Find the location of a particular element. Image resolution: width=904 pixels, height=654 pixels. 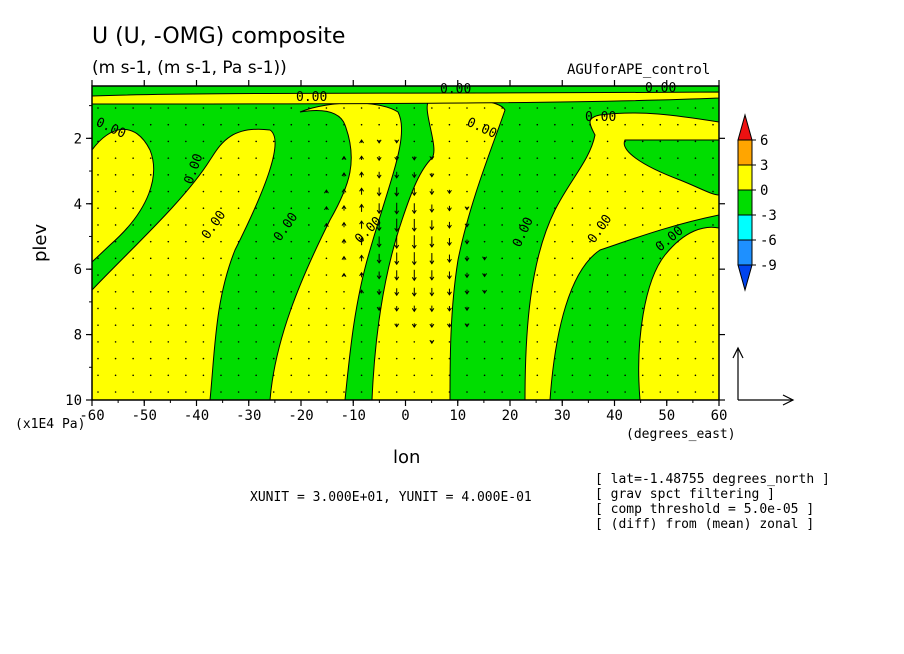

colorbar-level-label: -6 is located at coordinates (768, 241).